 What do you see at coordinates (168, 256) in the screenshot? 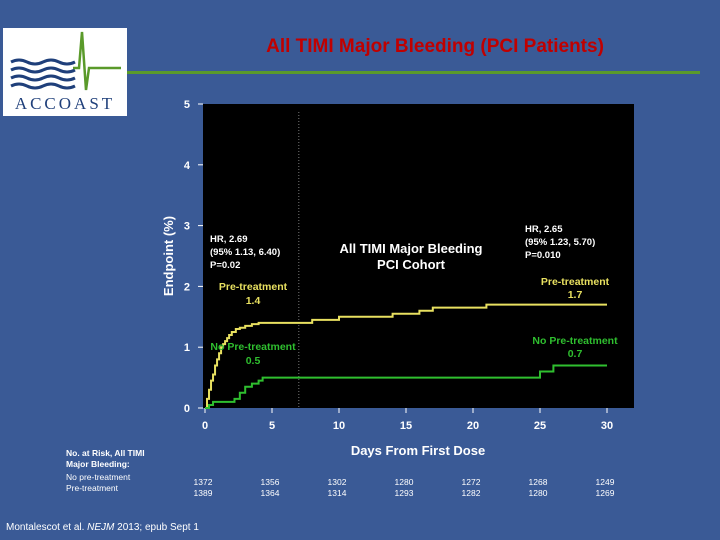
I see `y-axis-title: Endpoint (%)` at bounding box center [168, 256].